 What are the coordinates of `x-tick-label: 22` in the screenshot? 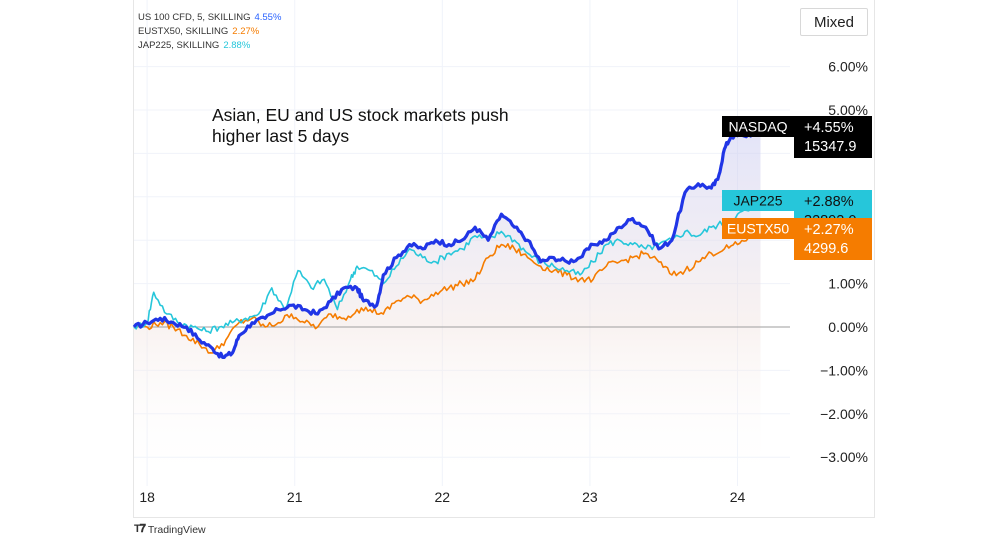 It's located at (443, 497).